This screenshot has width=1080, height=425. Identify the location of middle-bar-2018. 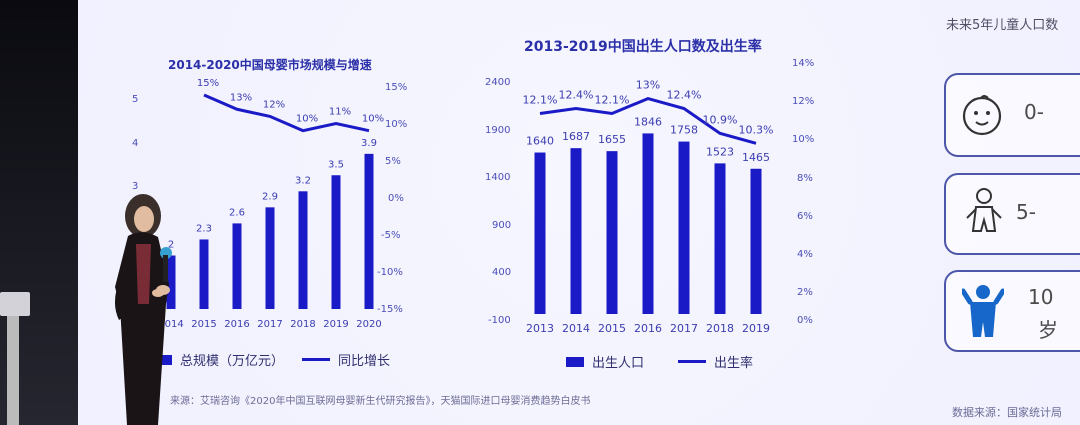
(720, 238).